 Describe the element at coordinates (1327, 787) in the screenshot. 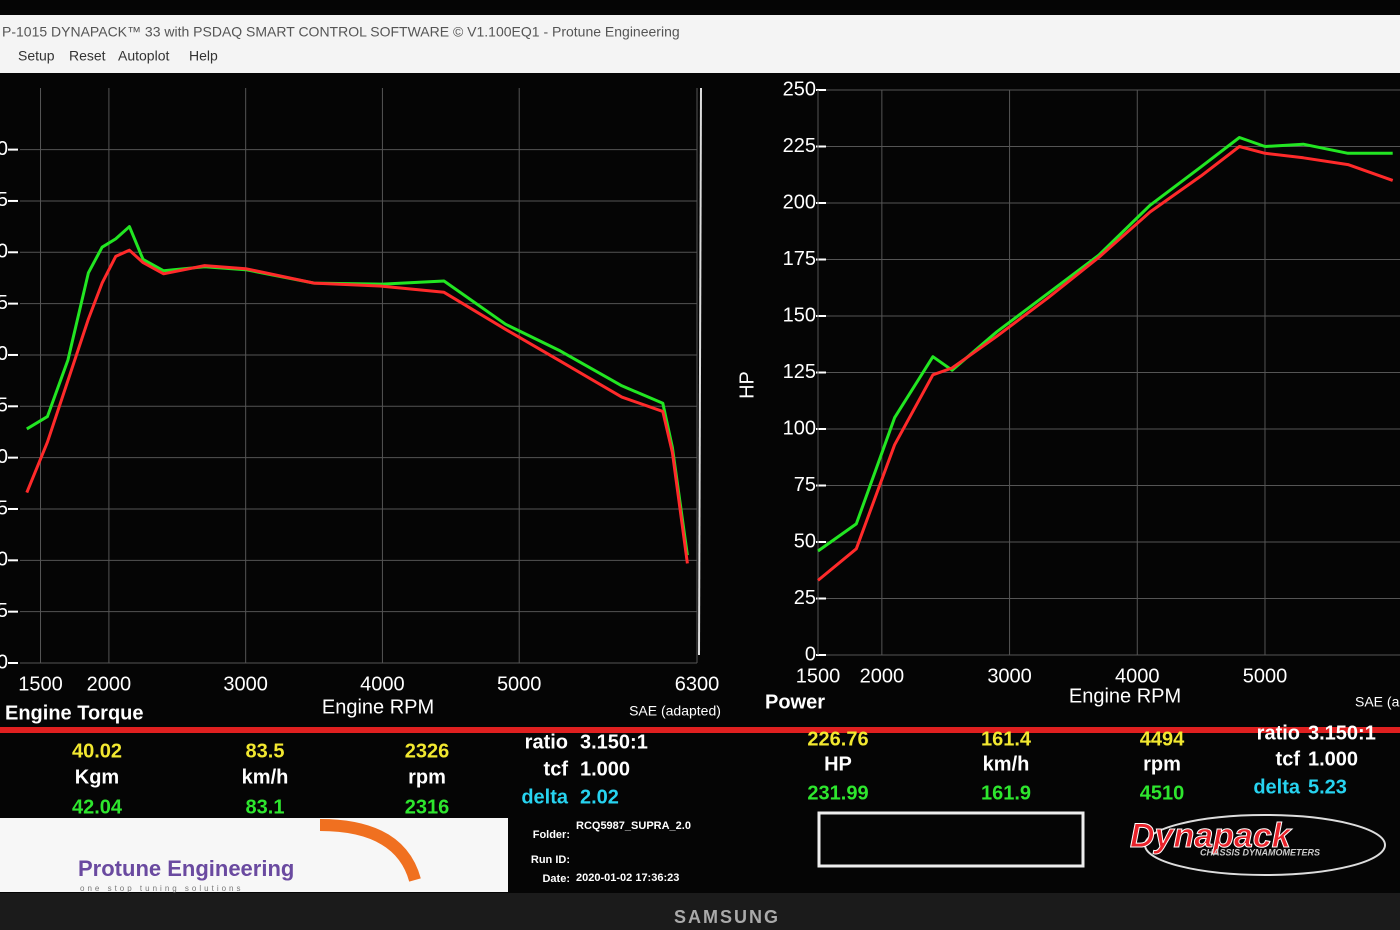

I see `readout-setting: 5.23` at that location.